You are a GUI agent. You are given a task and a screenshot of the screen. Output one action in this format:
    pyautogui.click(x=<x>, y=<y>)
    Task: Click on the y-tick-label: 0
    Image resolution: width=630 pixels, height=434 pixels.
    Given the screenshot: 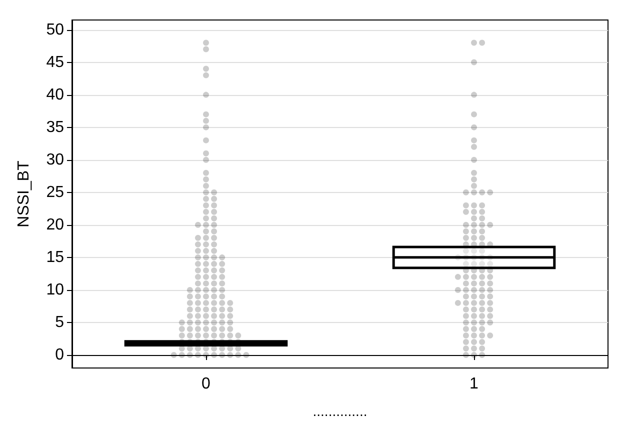 What is the action you would take?
    pyautogui.click(x=59, y=355)
    